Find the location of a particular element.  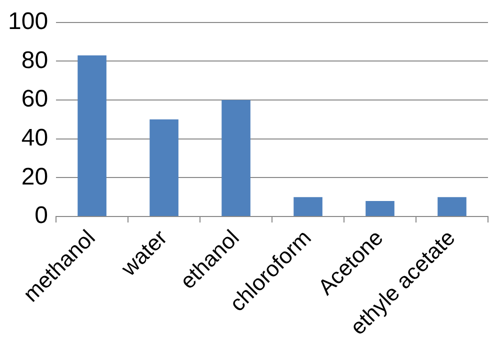

y-tick-label: 80 is located at coordinates (34, 60).